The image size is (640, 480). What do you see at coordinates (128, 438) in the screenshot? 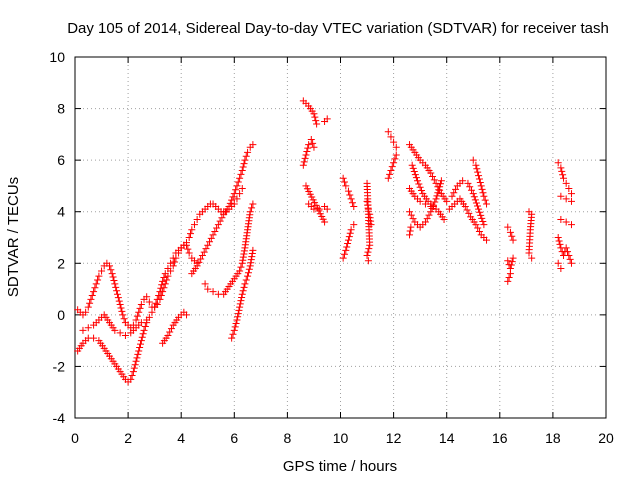
I see `x-tick-label: 2` at bounding box center [128, 438].